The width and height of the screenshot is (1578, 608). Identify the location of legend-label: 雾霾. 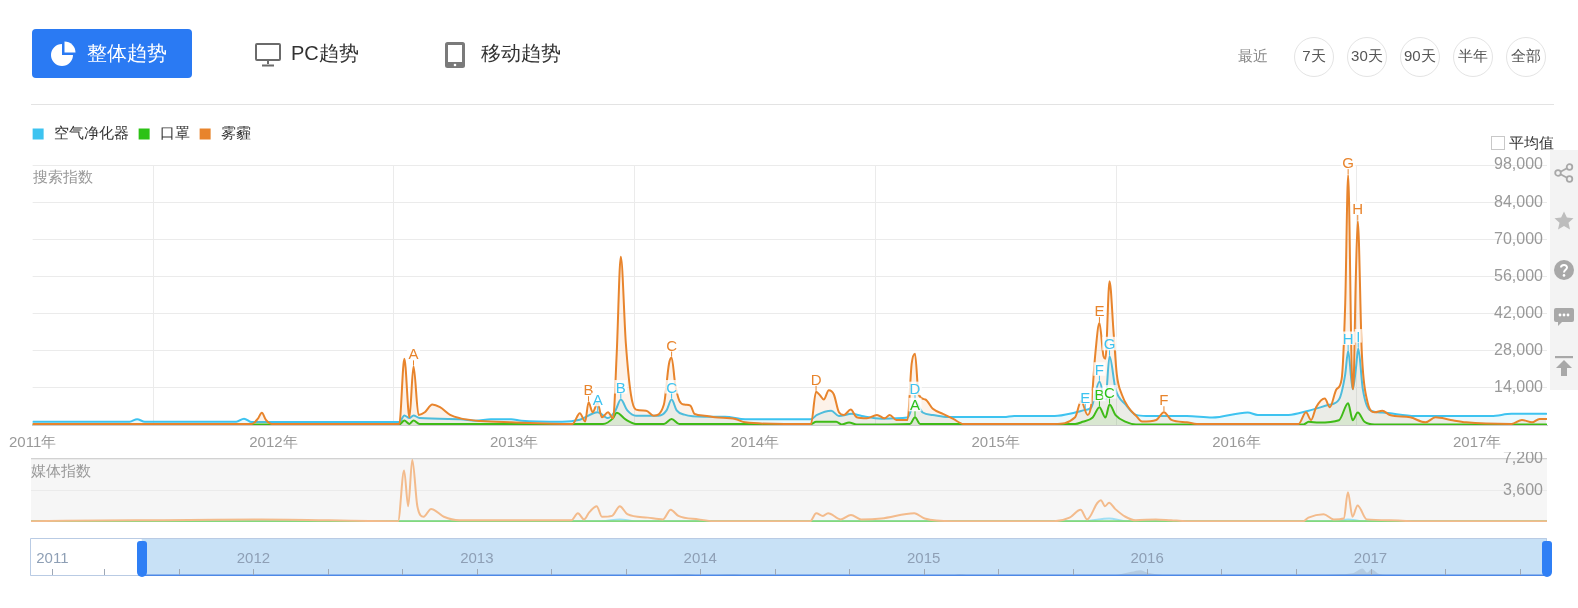
(235, 133).